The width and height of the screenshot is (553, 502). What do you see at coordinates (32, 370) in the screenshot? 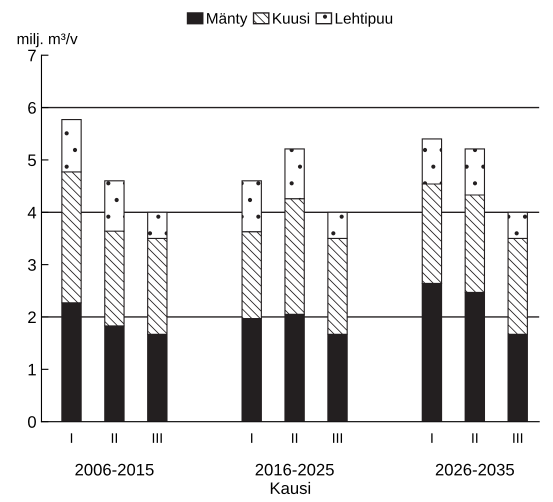
I see `y-tick-label: 1` at bounding box center [32, 370].